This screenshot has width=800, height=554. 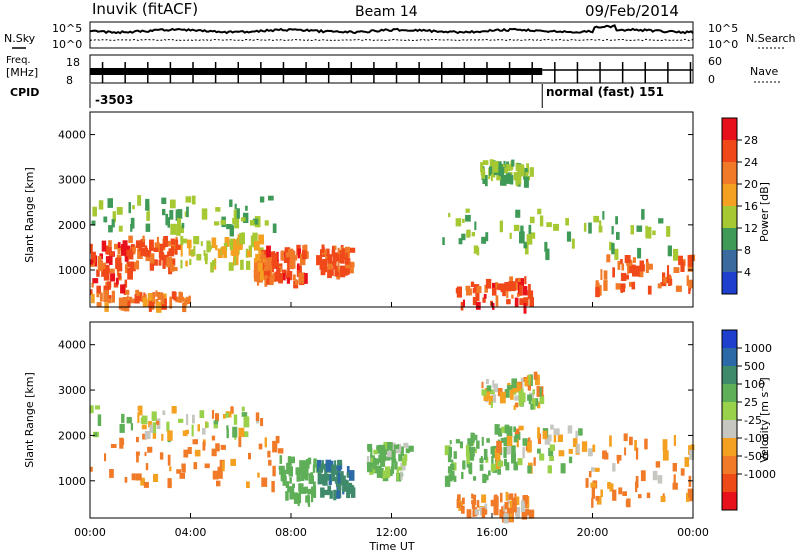 I want to click on x-tick-label: 00:00, so click(x=693, y=532).